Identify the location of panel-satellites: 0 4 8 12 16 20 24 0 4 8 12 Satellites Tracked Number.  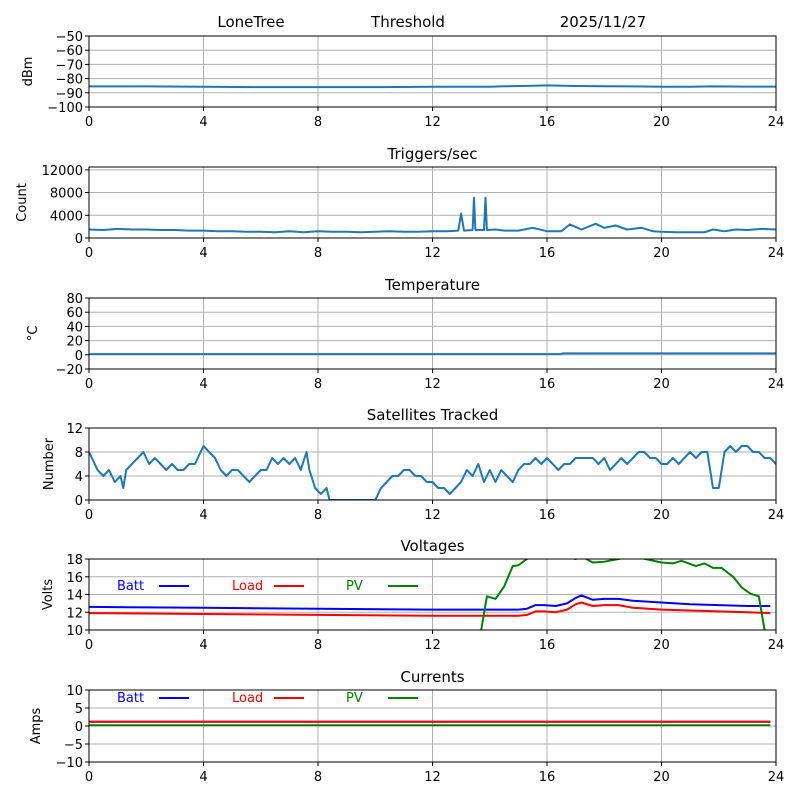
(413, 464).